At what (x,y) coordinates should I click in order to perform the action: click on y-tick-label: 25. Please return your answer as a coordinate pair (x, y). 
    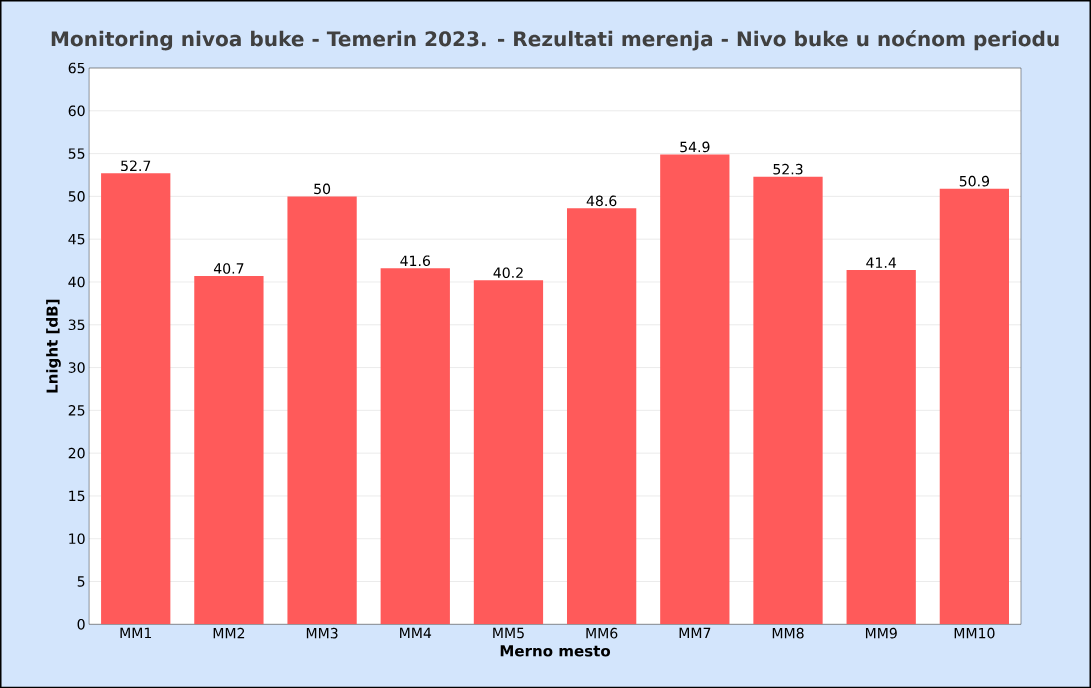
    Looking at the image, I should click on (76, 410).